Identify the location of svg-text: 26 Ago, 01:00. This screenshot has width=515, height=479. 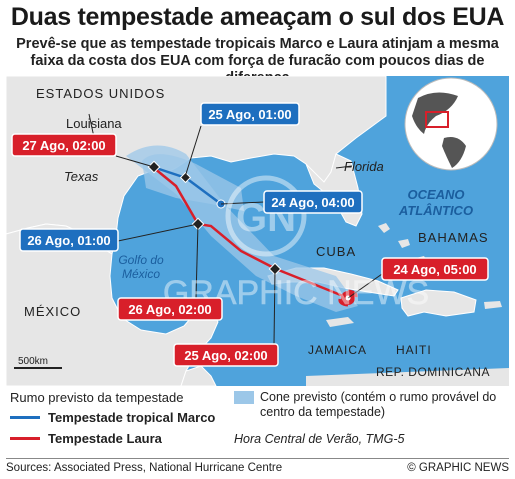
(68, 240).